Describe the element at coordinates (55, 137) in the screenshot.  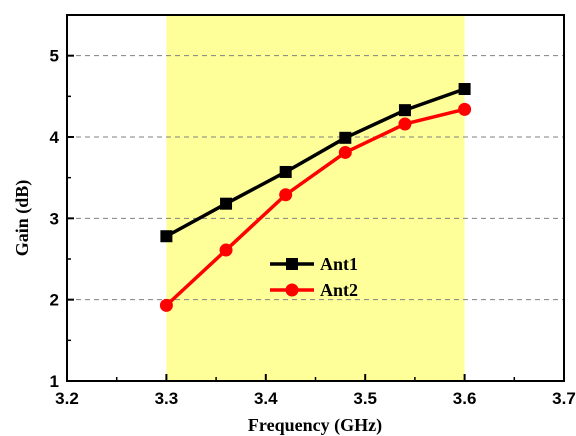
I see `y-tick-label: 4` at that location.